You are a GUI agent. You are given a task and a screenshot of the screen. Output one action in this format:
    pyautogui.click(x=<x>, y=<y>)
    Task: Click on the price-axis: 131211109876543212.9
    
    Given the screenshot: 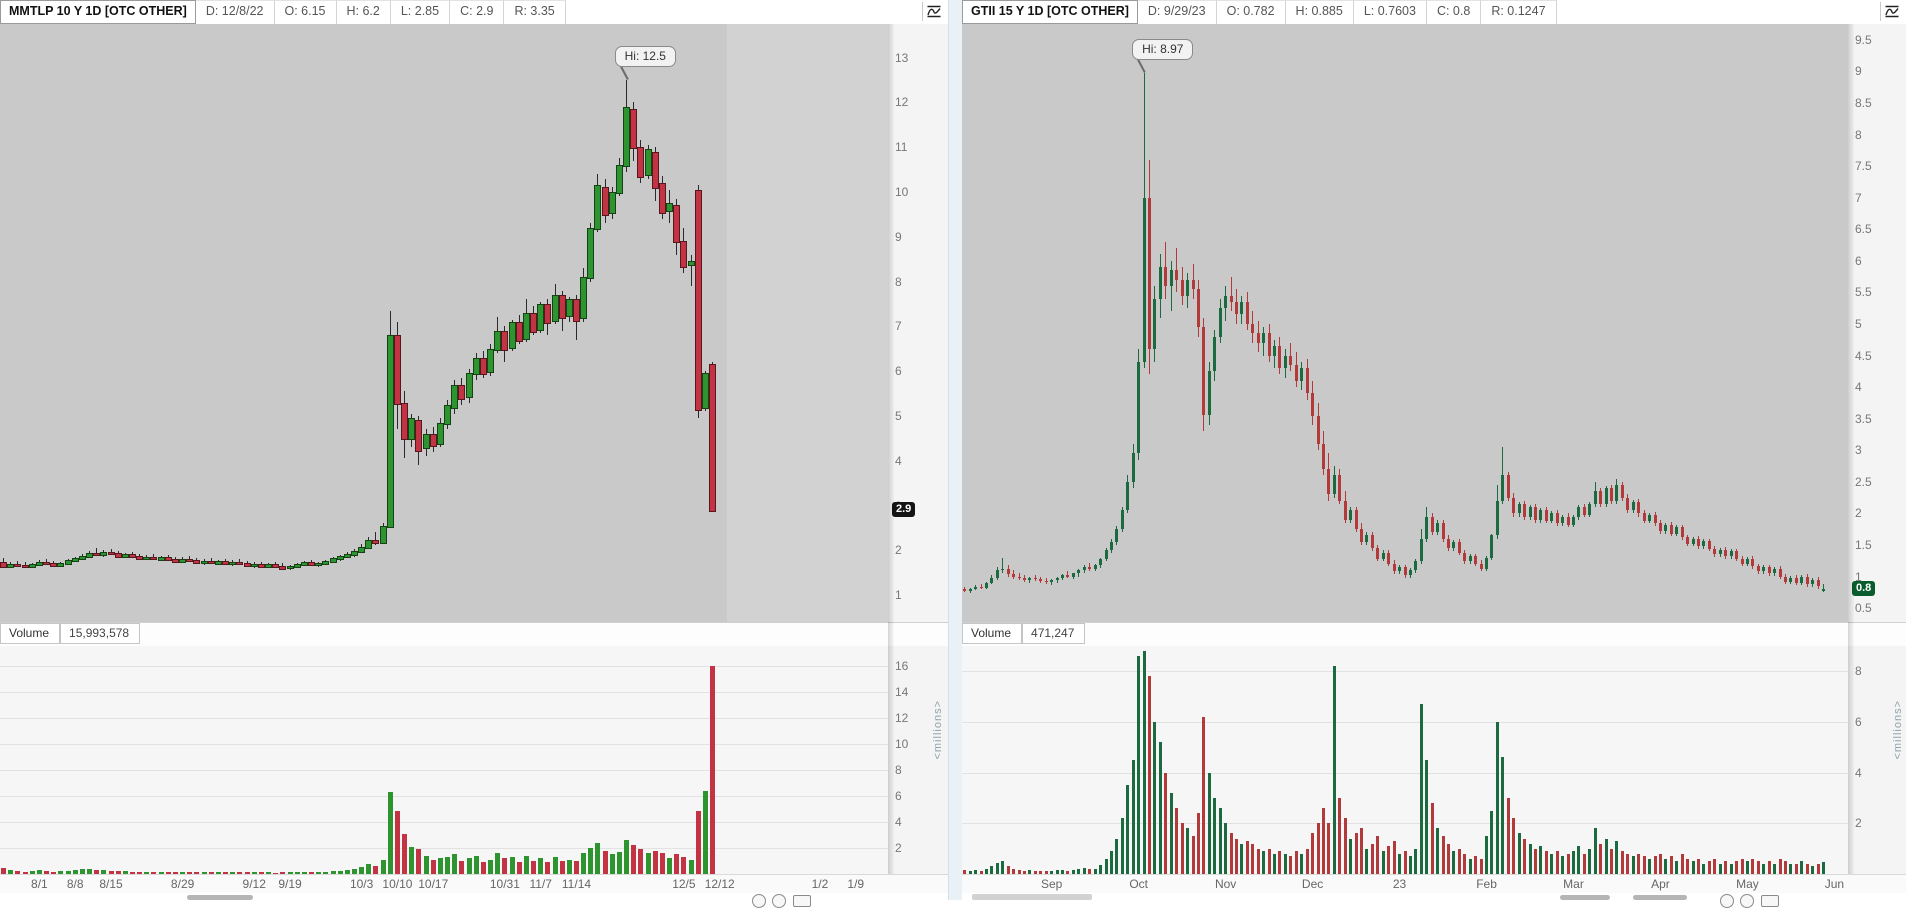 What is the action you would take?
    pyautogui.click(x=918, y=323)
    